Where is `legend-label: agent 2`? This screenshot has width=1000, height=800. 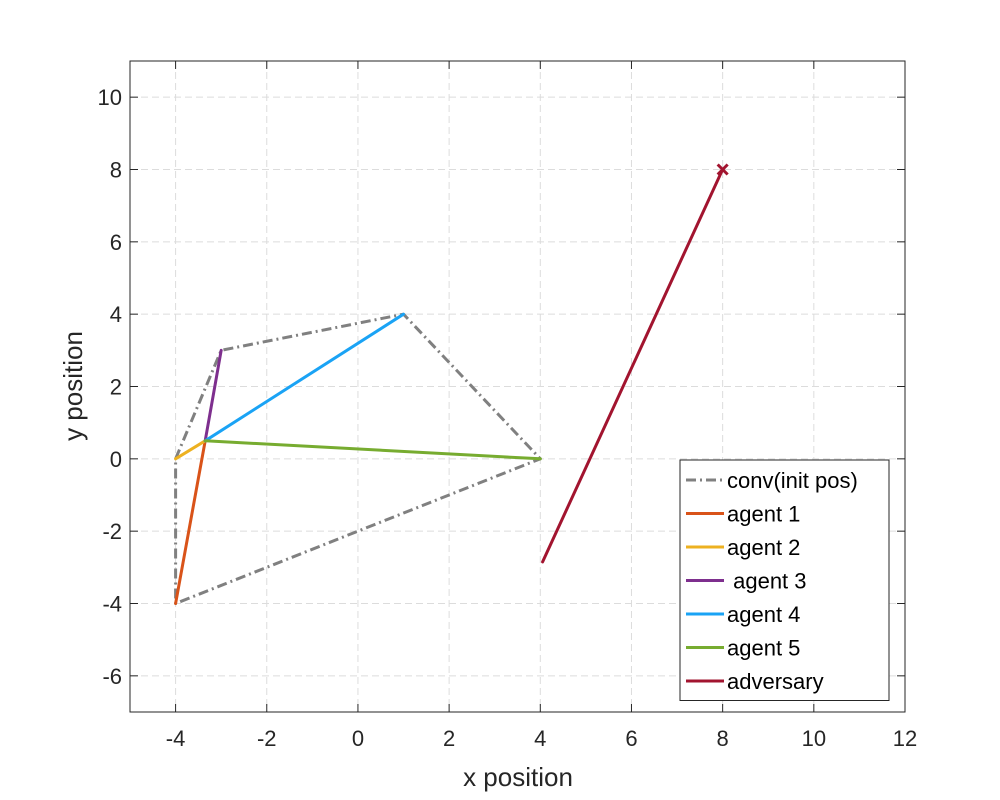
legend-label: agent 2 is located at coordinates (763, 547).